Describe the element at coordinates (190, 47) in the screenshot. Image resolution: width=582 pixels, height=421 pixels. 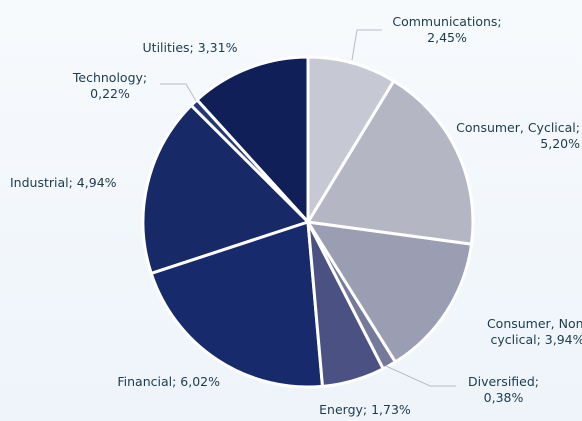
I see `data-label: Utilities; 3,31%` at that location.